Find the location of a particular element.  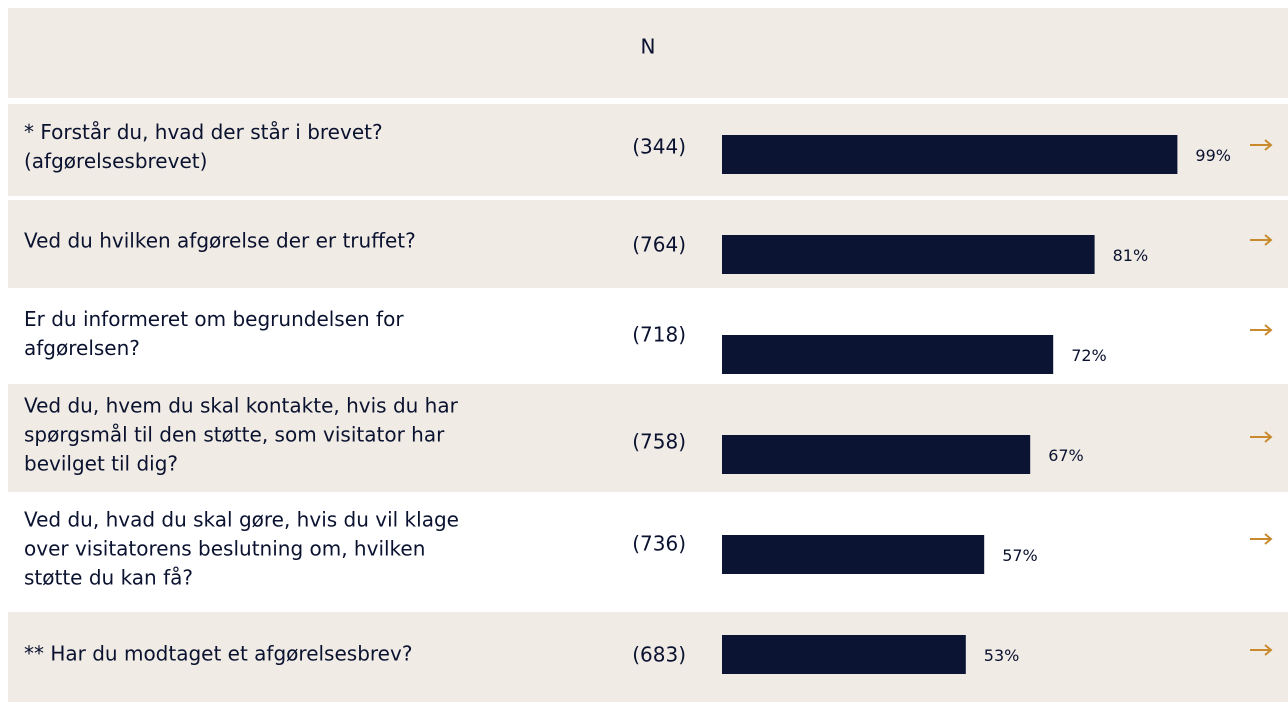

row-bg is located at coordinates (648, 657).